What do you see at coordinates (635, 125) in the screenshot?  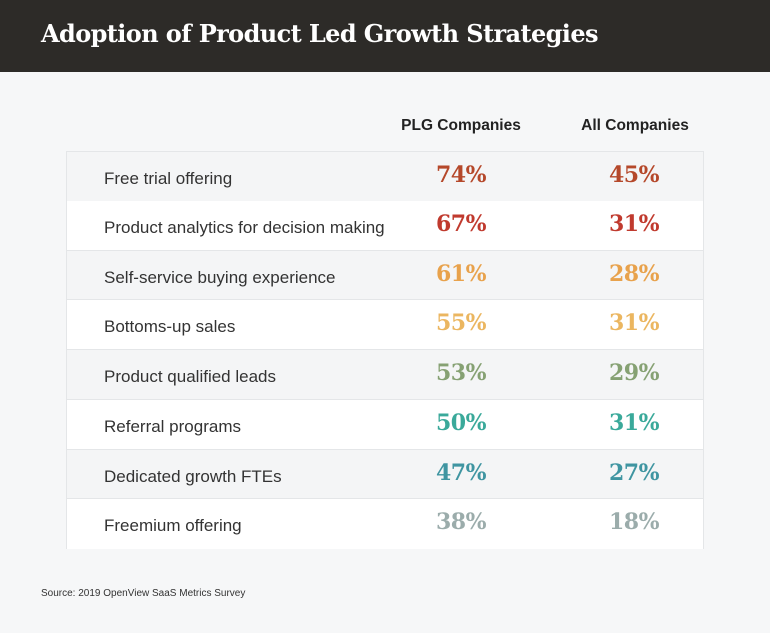 I see `column-header-all-companies: All Companies` at bounding box center [635, 125].